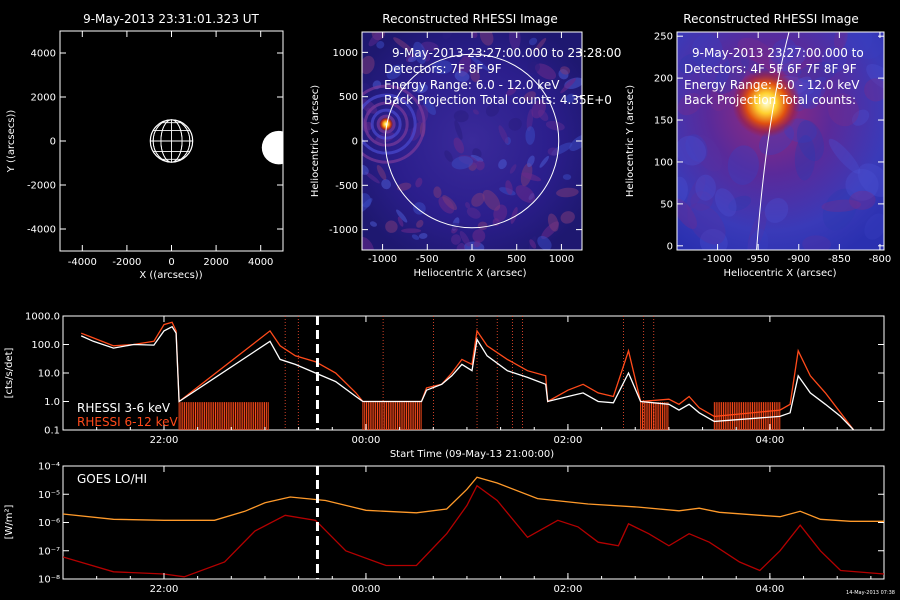 Image resolution: width=900 pixels, height=600 pixels. I want to click on panel1-title: 9-May-2013 23:31:01.323 UT, so click(171, 19).